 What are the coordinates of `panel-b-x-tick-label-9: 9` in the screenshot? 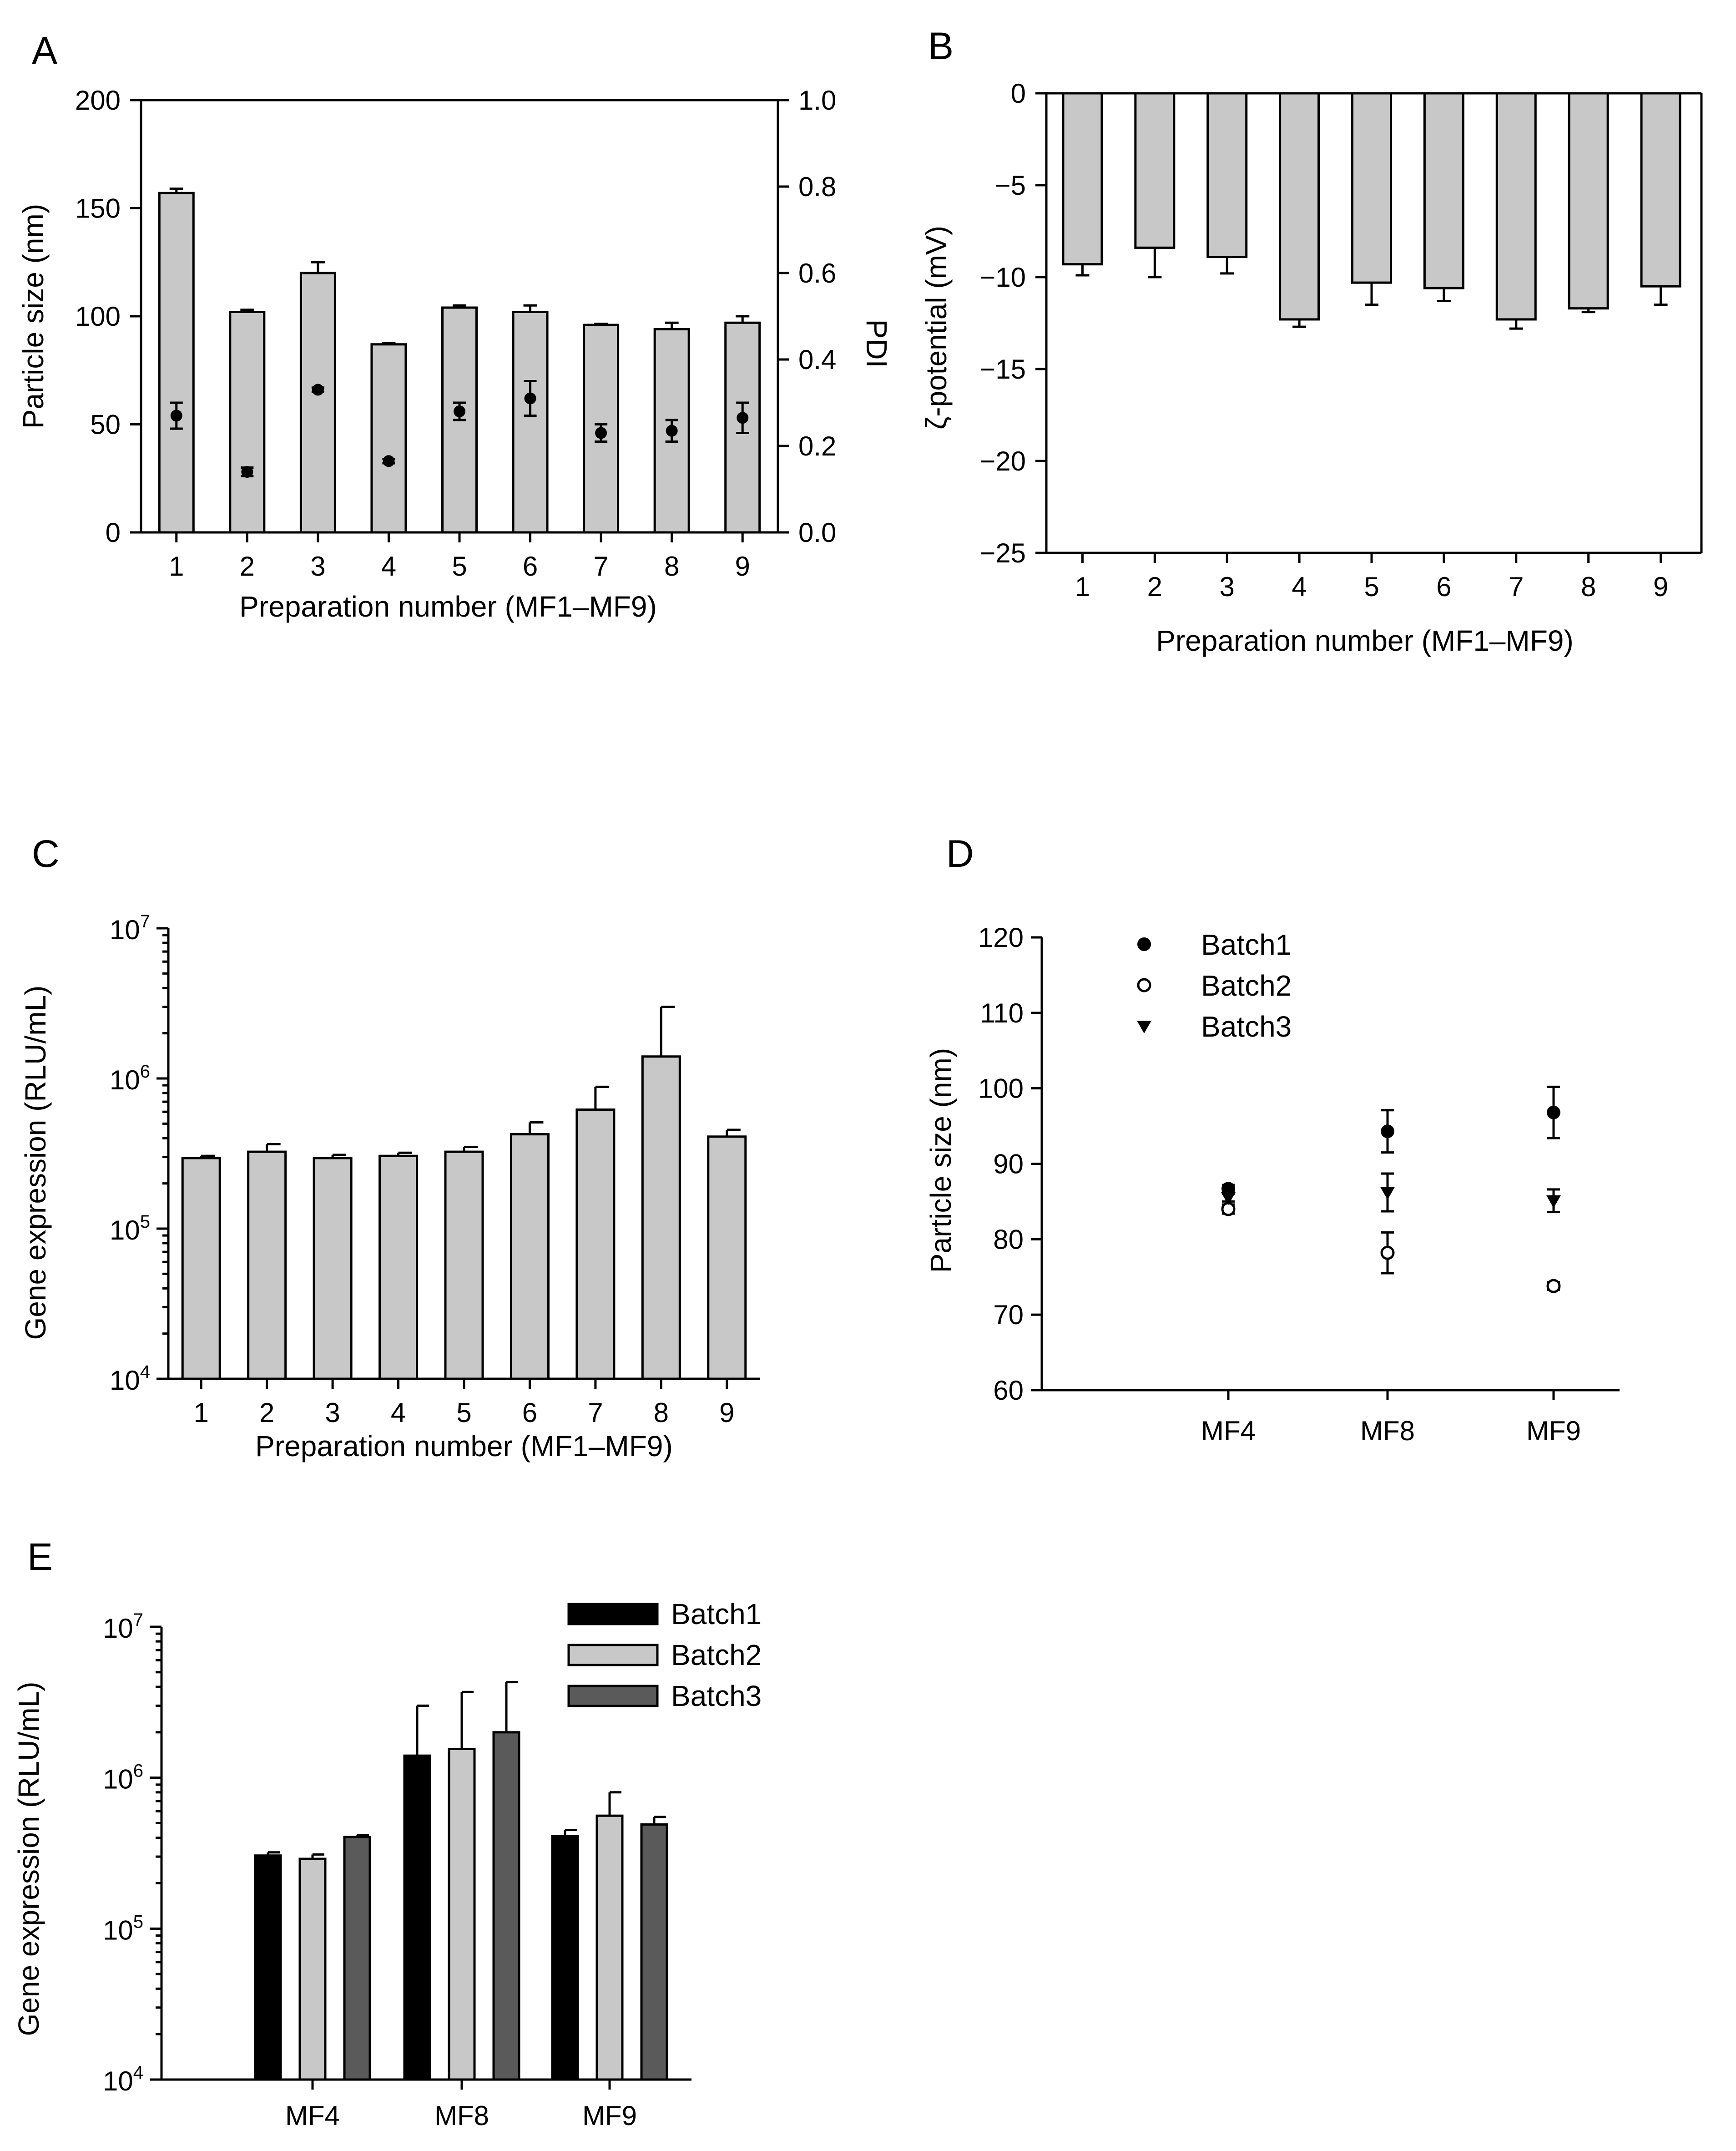 It's located at (1661, 587).